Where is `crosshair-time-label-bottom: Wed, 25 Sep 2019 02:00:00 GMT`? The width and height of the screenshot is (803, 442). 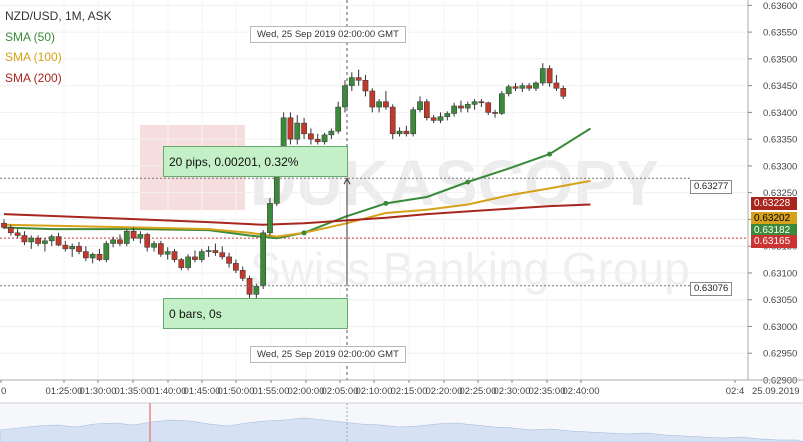
crosshair-time-label-bottom: Wed, 25 Sep 2019 02:00:00 GMT is located at coordinates (328, 354).